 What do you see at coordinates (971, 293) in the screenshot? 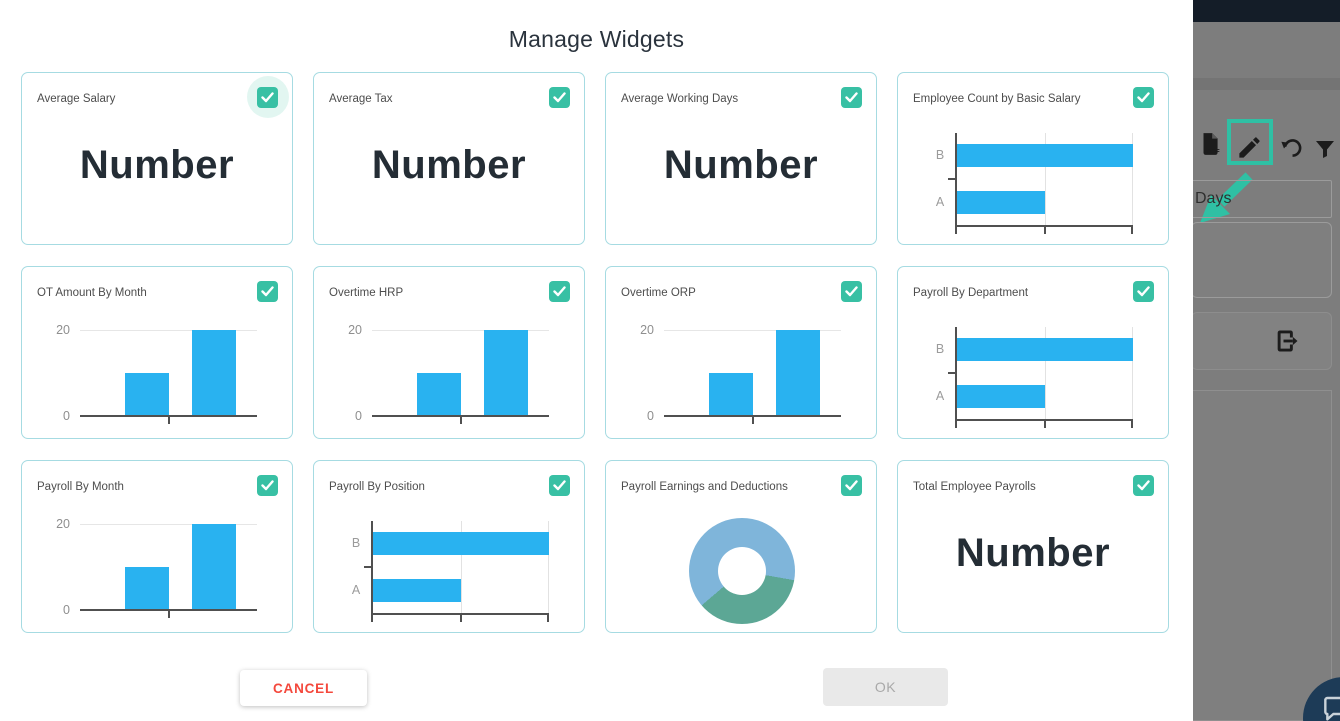
I see `widget-title: Payroll By Department` at bounding box center [971, 293].